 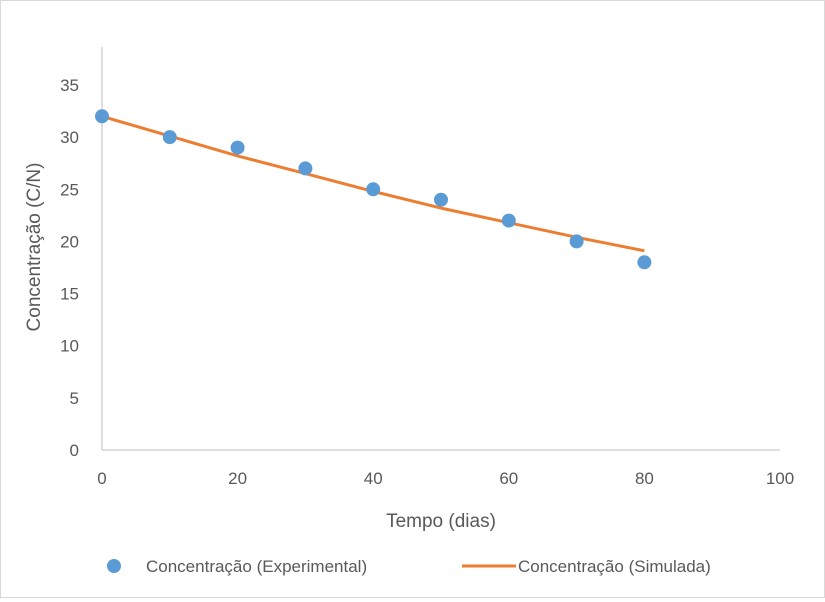 What do you see at coordinates (34, 247) in the screenshot?
I see `y-axis-title: Concentração (C/N)` at bounding box center [34, 247].